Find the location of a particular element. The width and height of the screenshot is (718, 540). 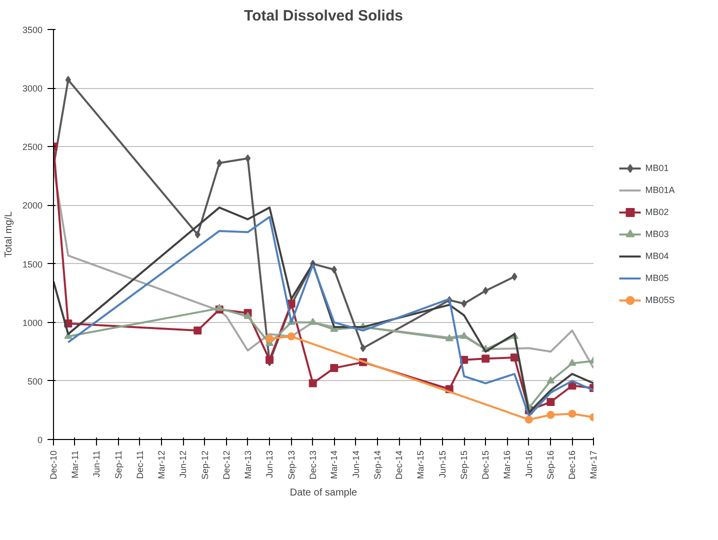

x-tick-label: Sep-11 is located at coordinates (118, 464).